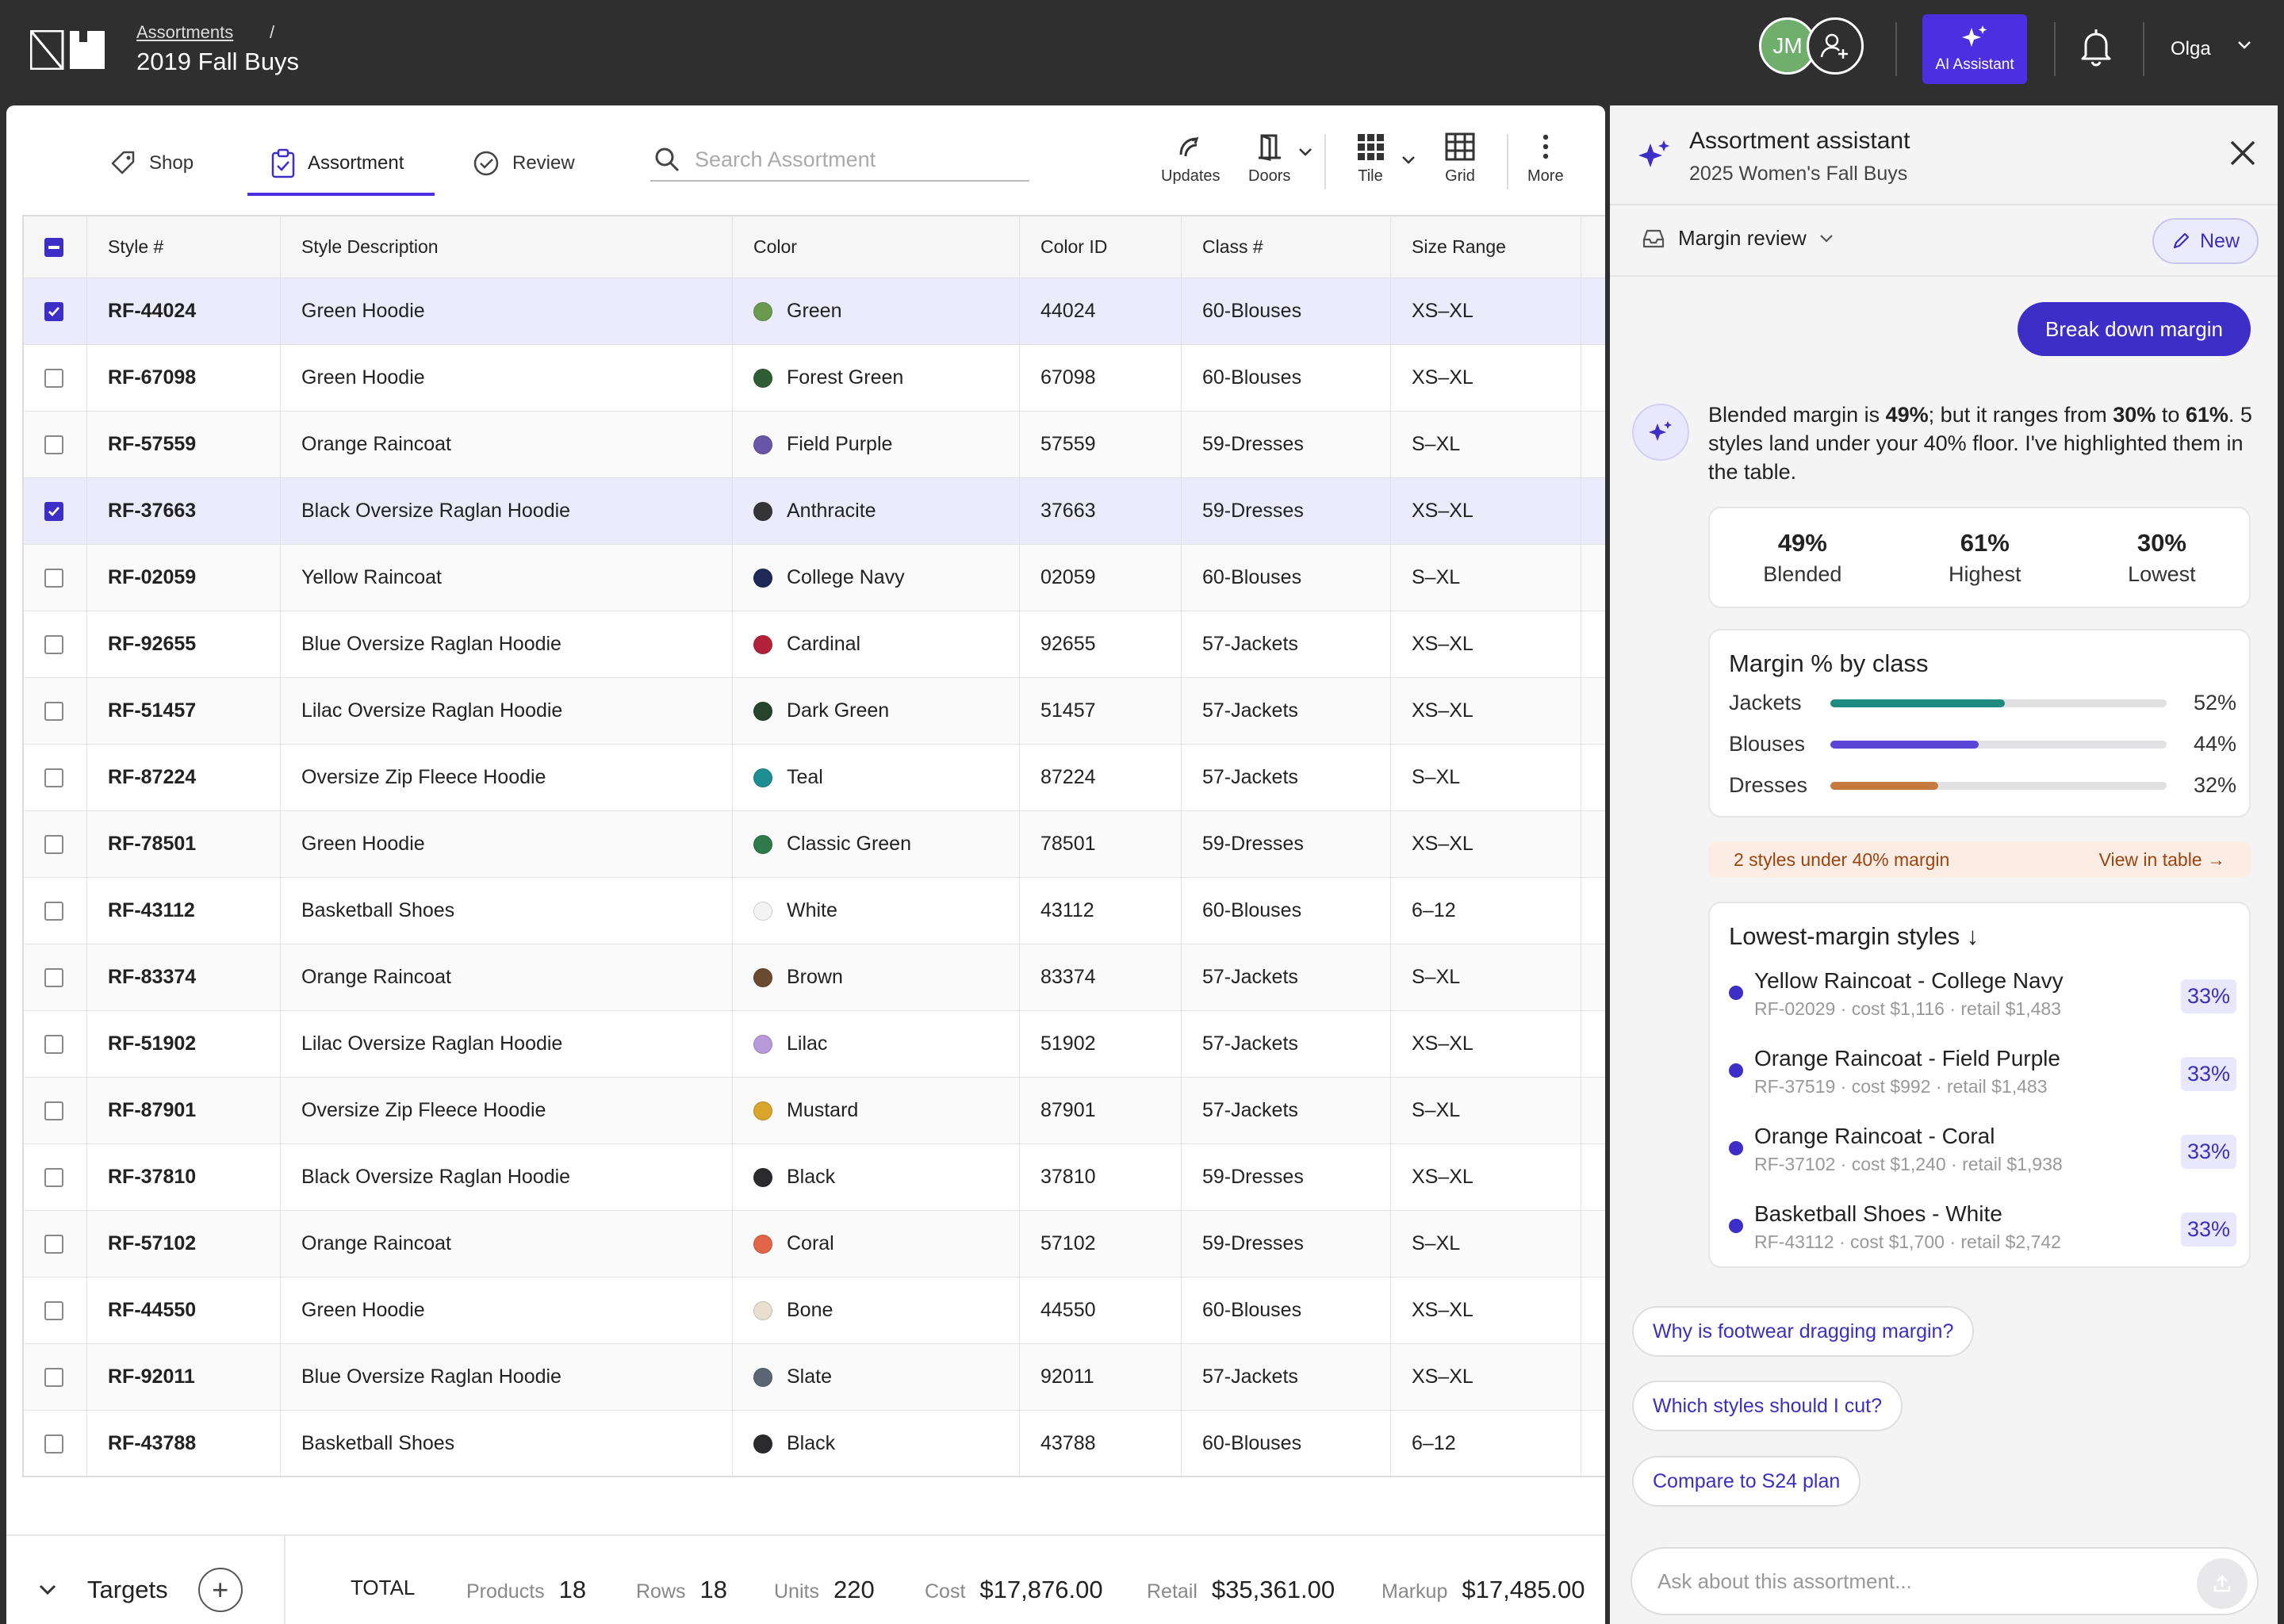 The width and height of the screenshot is (2284, 1624). Describe the element at coordinates (1984, 573) in the screenshot. I see `stat-label: Highest` at that location.